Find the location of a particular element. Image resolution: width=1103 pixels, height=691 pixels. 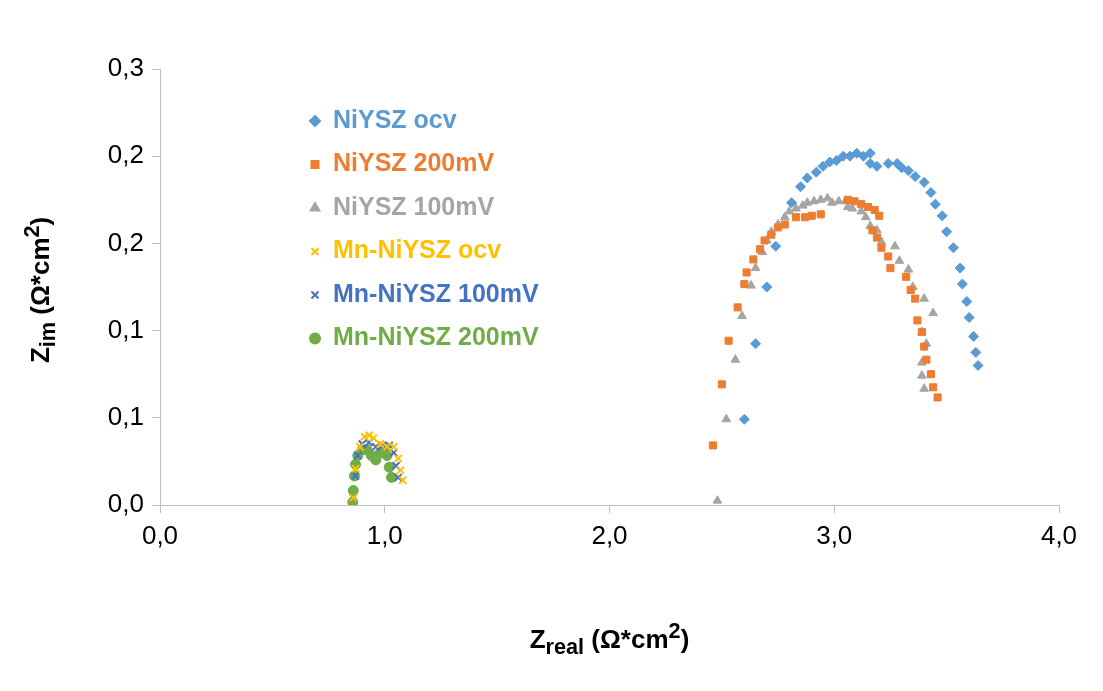

x-tick-label: 3,0 is located at coordinates (834, 534).